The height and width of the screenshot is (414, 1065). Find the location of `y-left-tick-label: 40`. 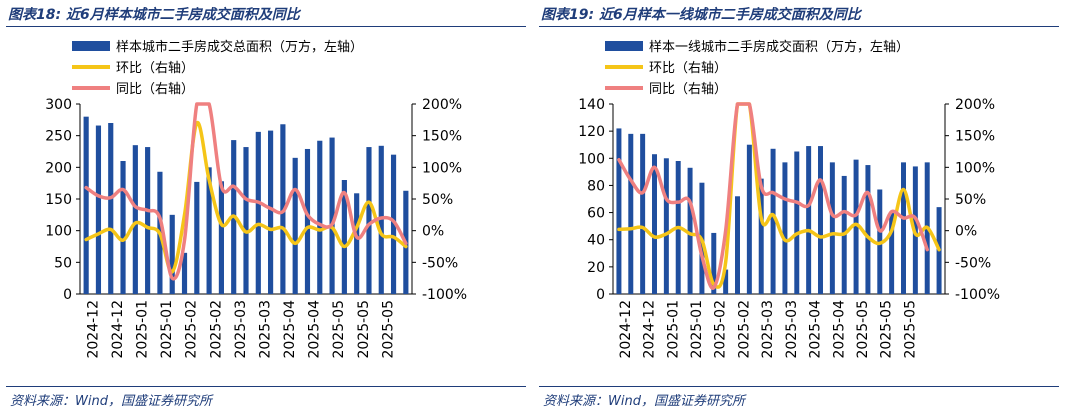

y-left-tick-label: 40 is located at coordinates (596, 241).